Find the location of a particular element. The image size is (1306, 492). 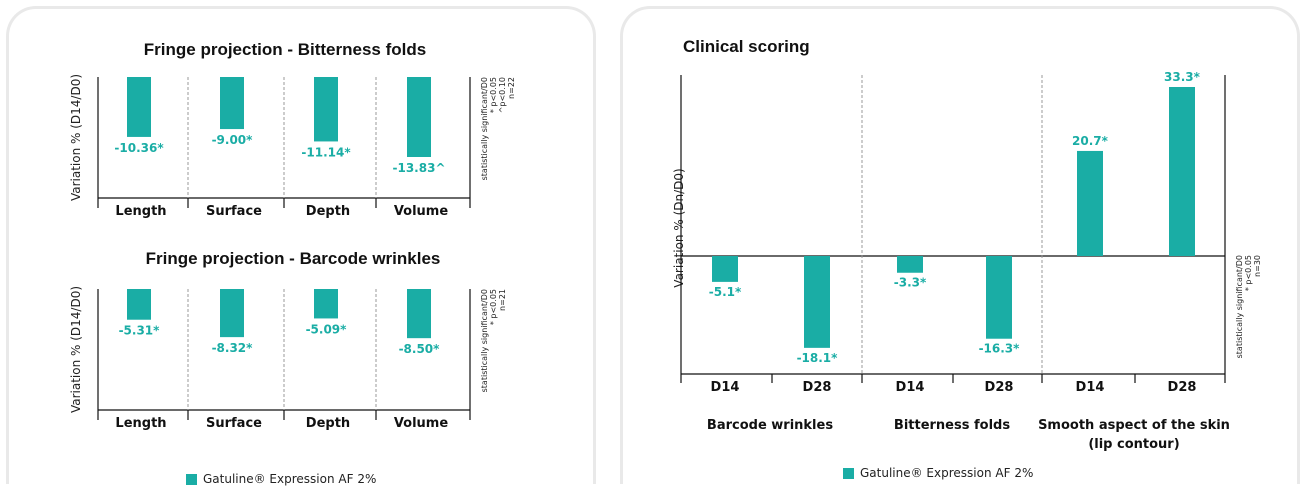

group-label: Barcode wrinkles is located at coordinates (770, 425).